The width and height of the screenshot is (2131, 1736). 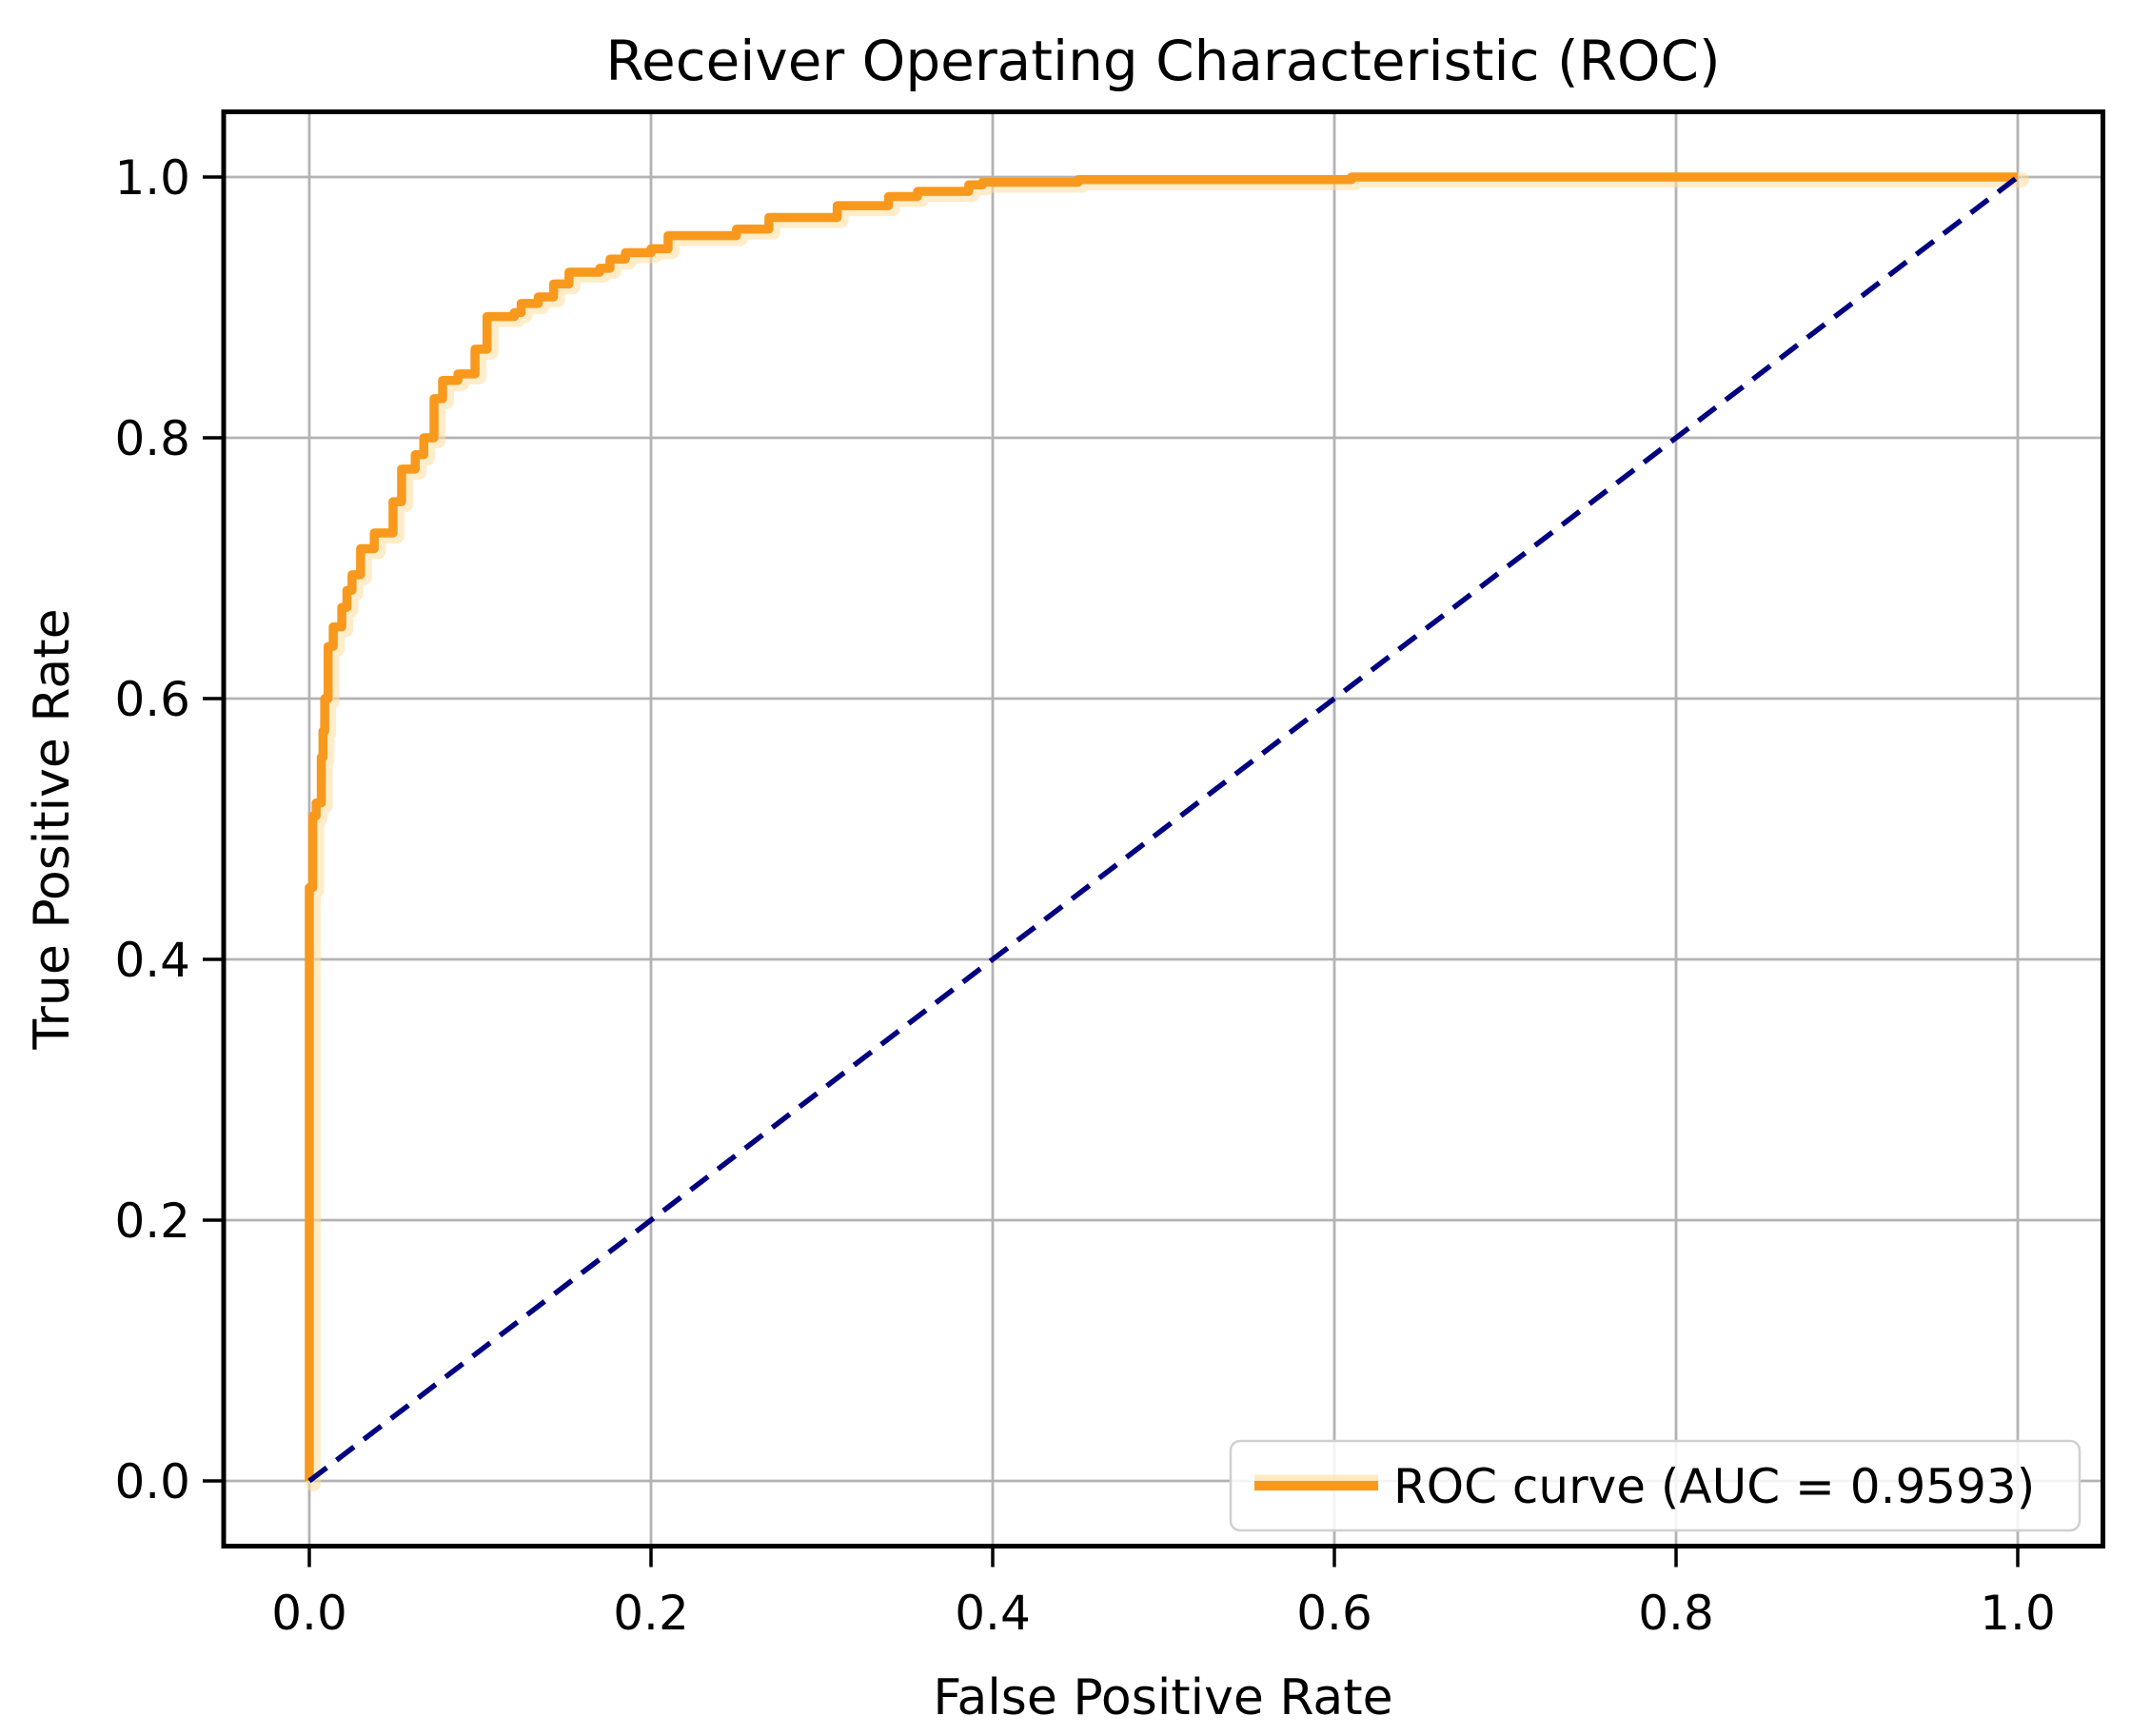 I want to click on legend-box: ROC curve (AUC = 0.9593), so click(x=1655, y=1485).